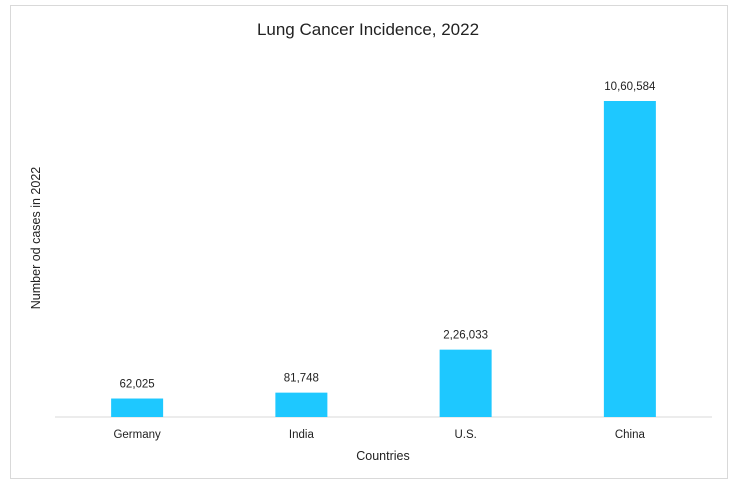 This screenshot has height=484, width=742. What do you see at coordinates (465, 383) in the screenshot?
I see `bar-u-s` at bounding box center [465, 383].